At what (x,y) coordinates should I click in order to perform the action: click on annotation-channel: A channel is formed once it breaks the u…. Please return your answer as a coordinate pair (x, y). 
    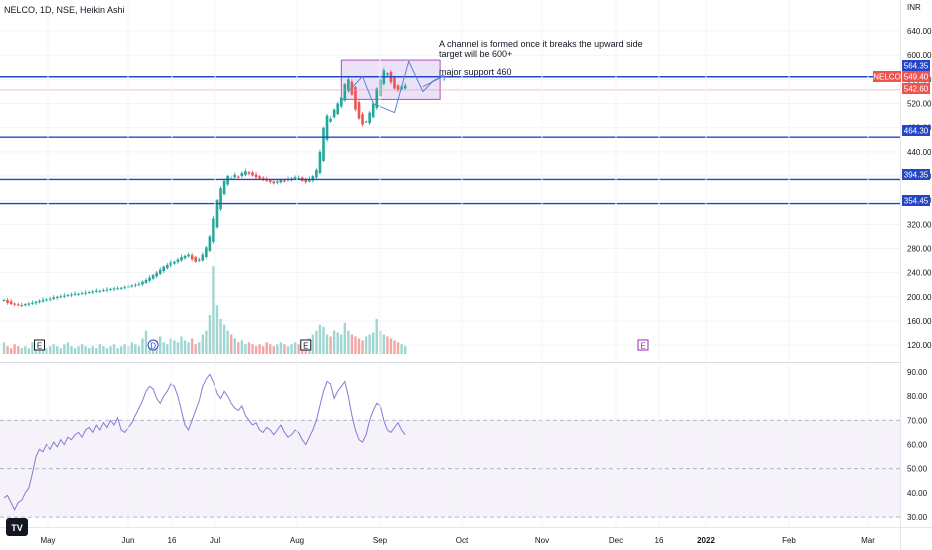
    Looking at the image, I should click on (541, 44).